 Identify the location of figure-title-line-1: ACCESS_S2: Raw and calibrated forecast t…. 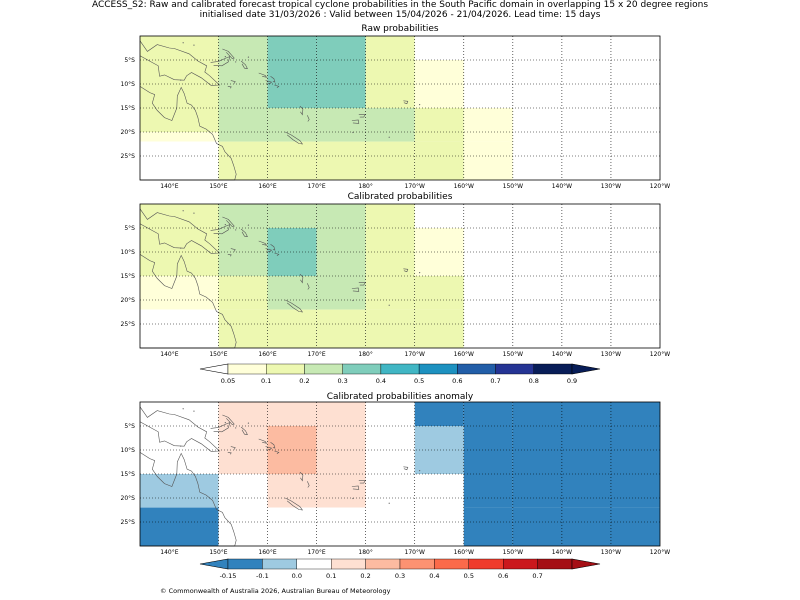
(400, 5).